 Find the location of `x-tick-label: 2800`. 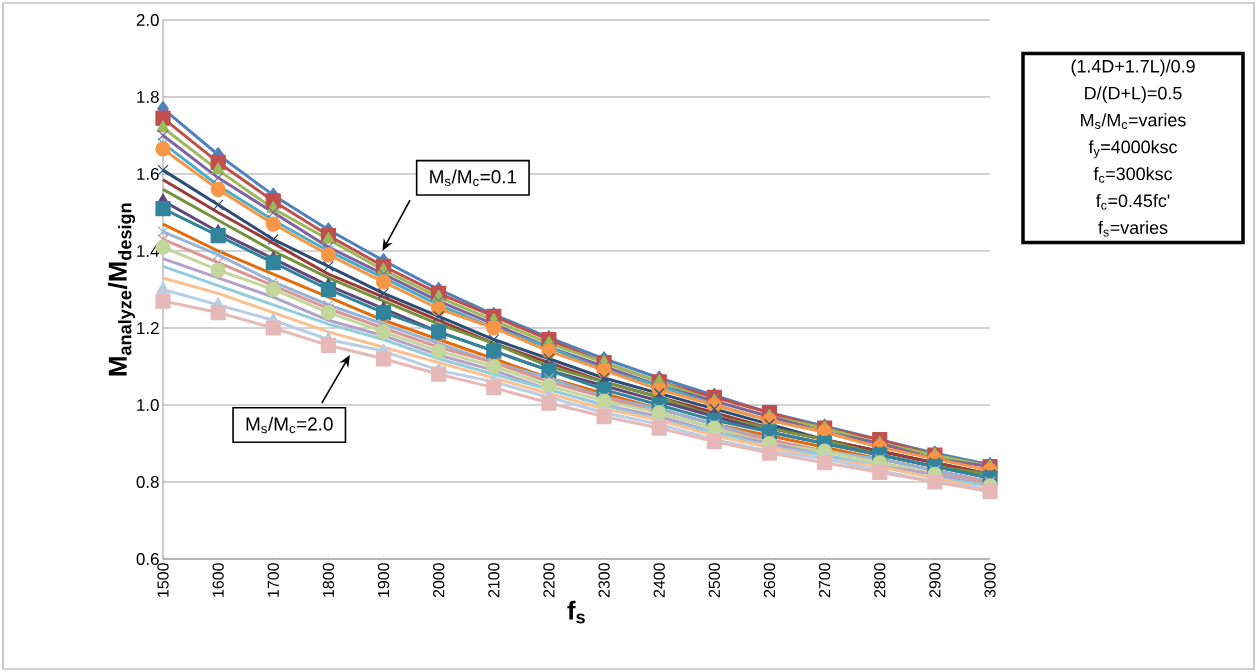

x-tick-label: 2800 is located at coordinates (880, 580).